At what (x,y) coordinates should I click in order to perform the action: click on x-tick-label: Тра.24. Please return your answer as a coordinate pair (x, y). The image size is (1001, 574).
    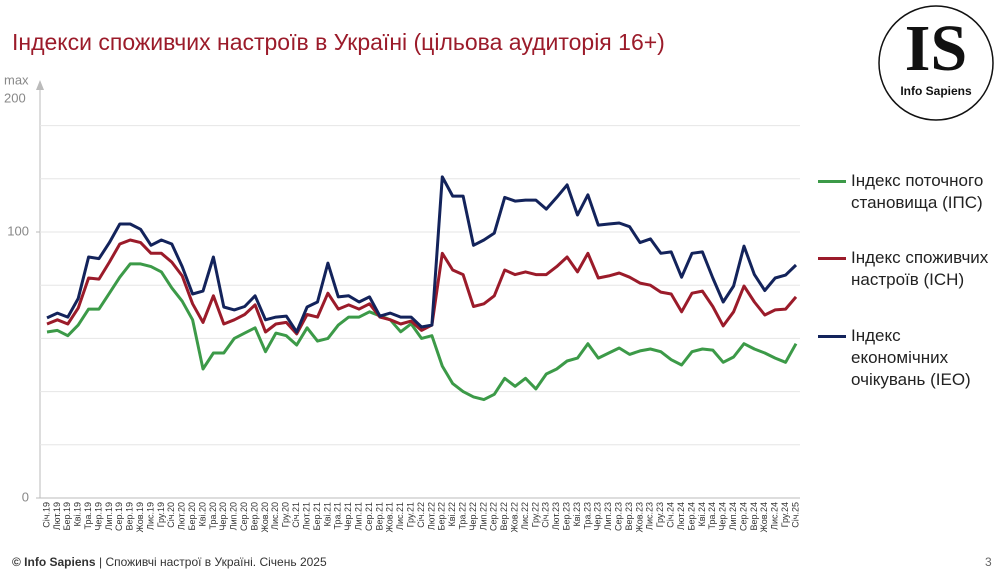
    Looking at the image, I should click on (712, 516).